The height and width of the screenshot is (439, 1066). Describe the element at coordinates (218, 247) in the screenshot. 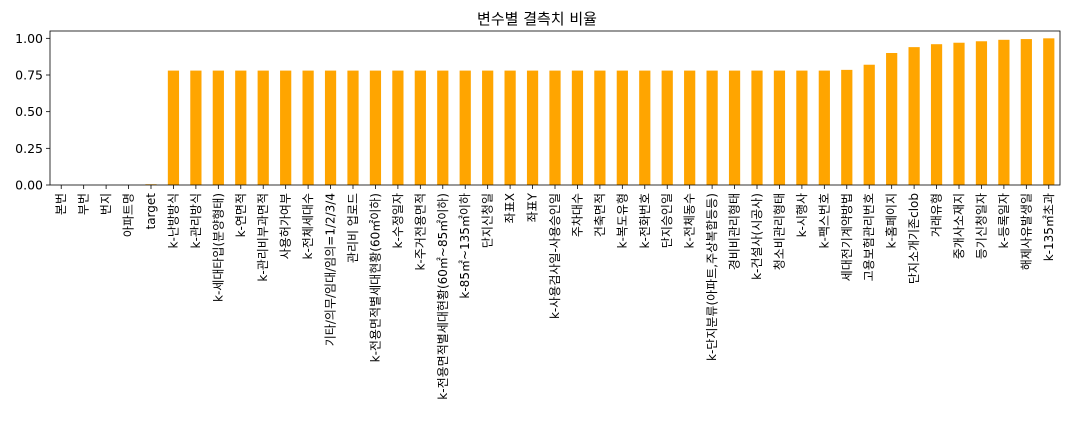

I see `x-tick-label: k-세대타입(분양형태)` at that location.